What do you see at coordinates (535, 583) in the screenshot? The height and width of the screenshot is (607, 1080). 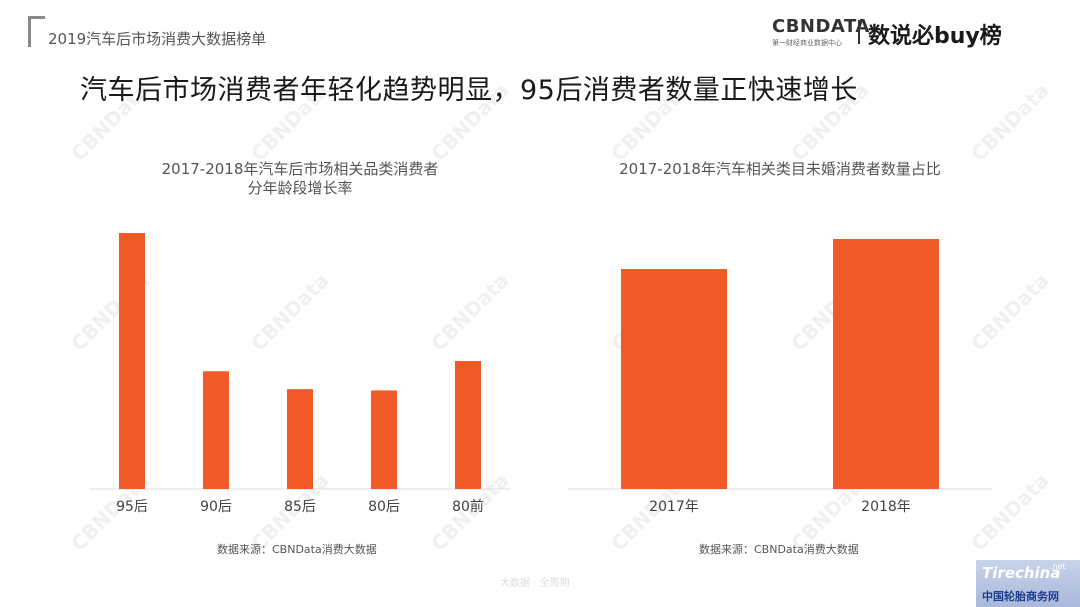 I see `footer-text: 大数据 · 全周期` at bounding box center [535, 583].